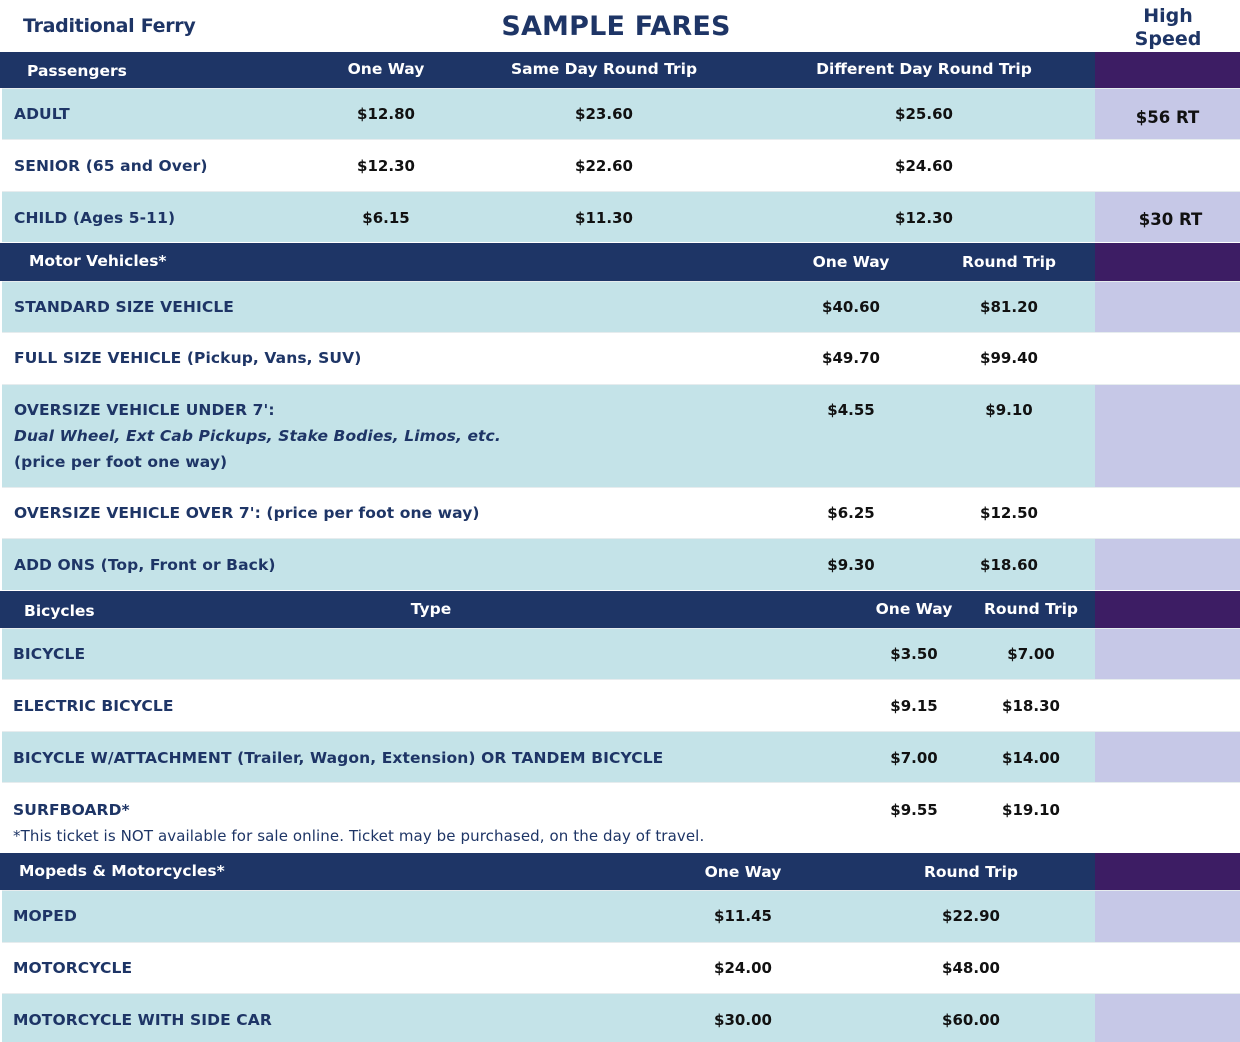 Image resolution: width=1240 pixels, height=1042 pixels. Describe the element at coordinates (851, 565) in the screenshot. I see `price-one-way: $9.30` at that location.